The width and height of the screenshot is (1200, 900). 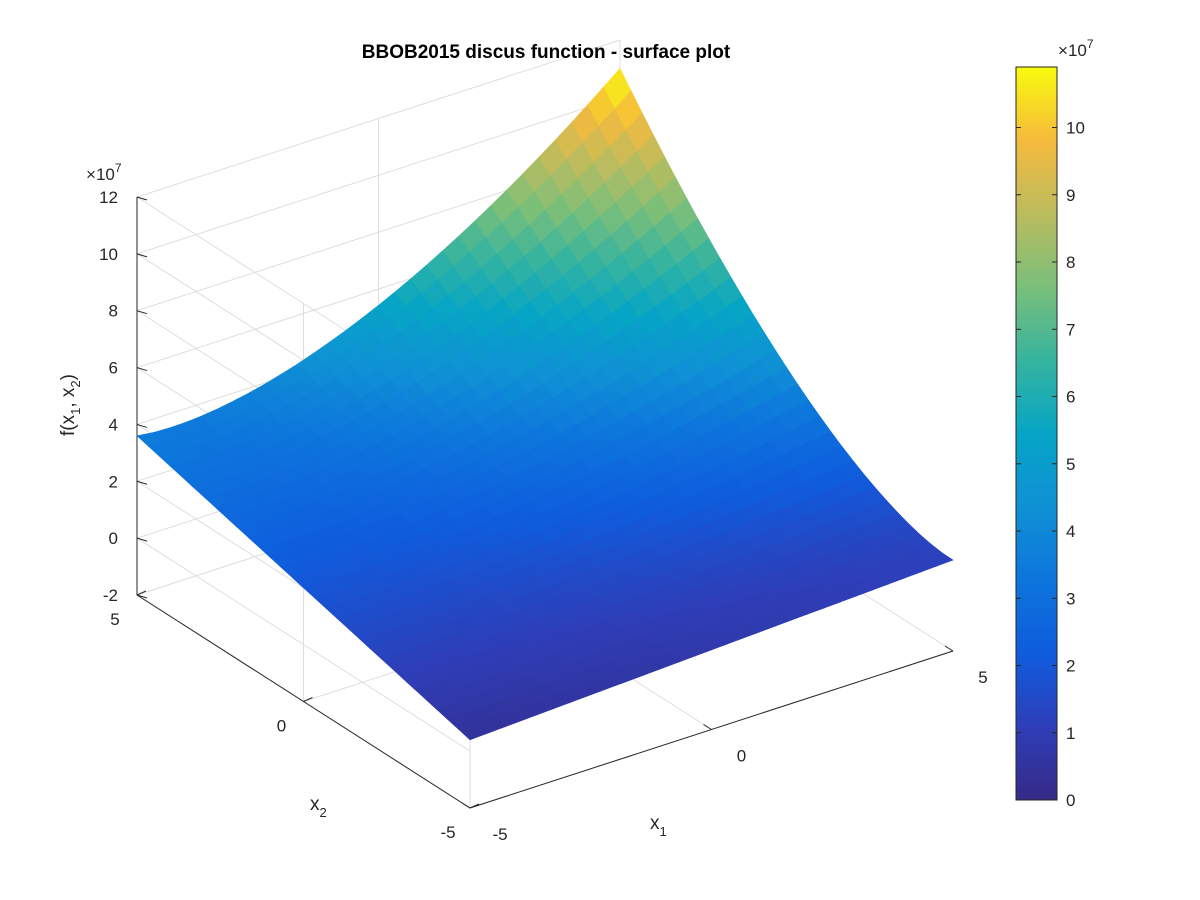 What do you see at coordinates (1070, 397) in the screenshot?
I see `colorbar-tick-label: 6` at bounding box center [1070, 397].